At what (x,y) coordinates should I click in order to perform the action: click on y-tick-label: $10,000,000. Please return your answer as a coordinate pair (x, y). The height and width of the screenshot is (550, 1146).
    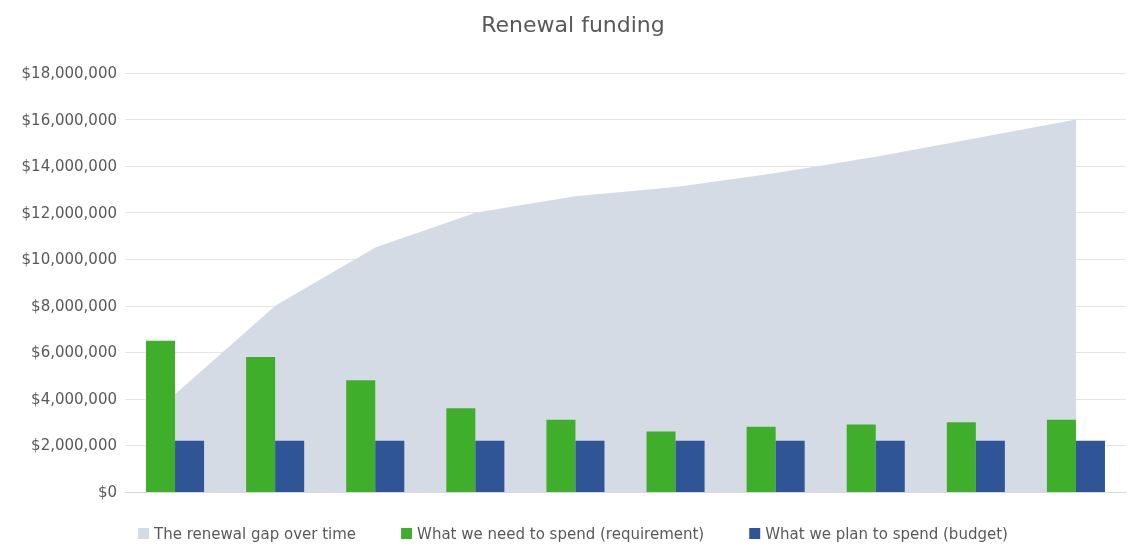
    Looking at the image, I should click on (69, 259).